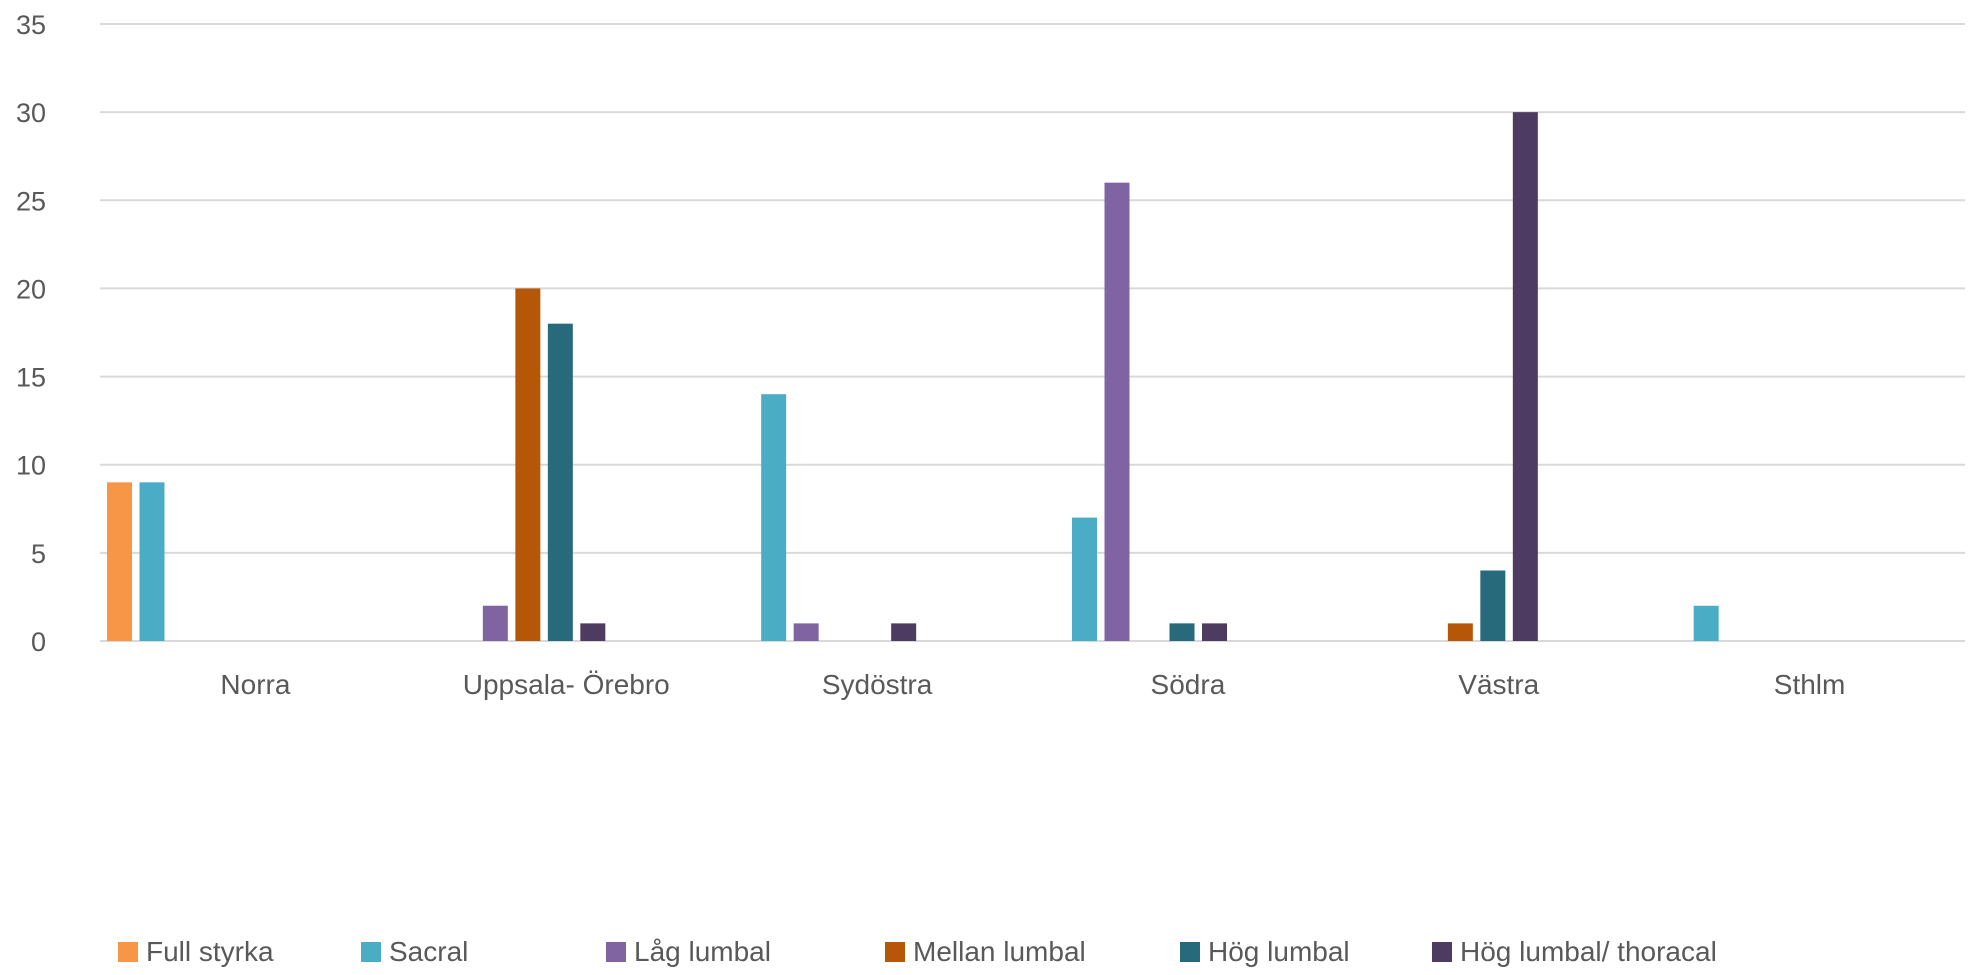 The width and height of the screenshot is (1977, 975). What do you see at coordinates (31, 289) in the screenshot?
I see `y-tick-label: 20` at bounding box center [31, 289].